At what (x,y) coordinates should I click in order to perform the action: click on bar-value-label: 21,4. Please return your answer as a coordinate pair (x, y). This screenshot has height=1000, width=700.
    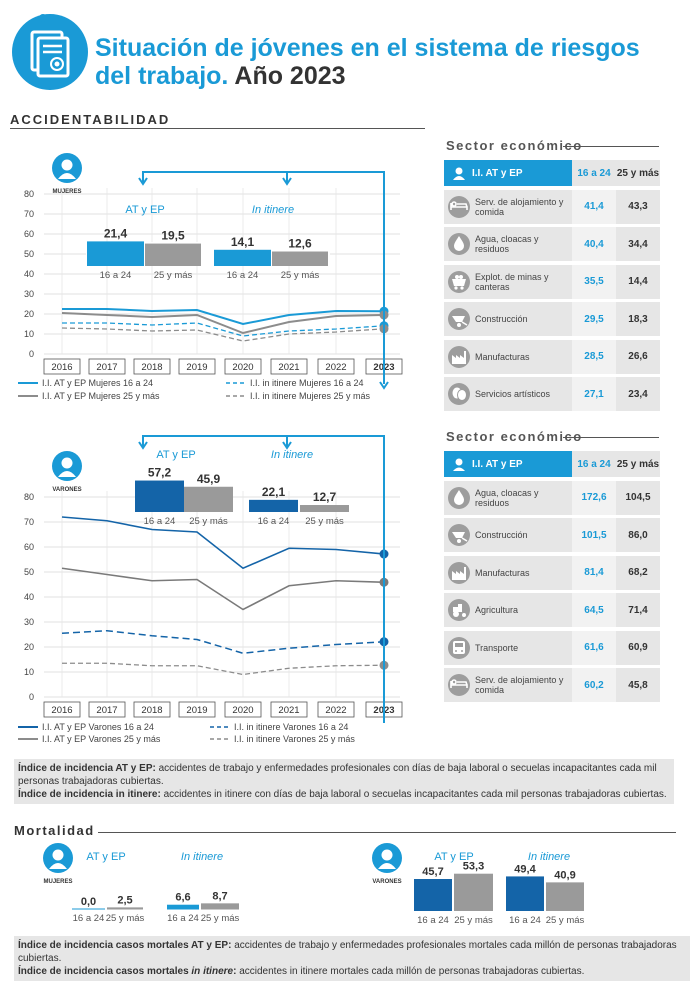
    Looking at the image, I should click on (116, 233).